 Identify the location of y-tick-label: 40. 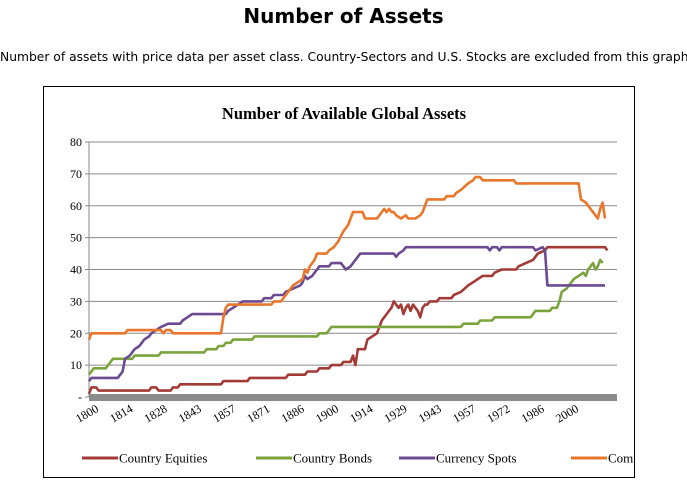
(76, 270).